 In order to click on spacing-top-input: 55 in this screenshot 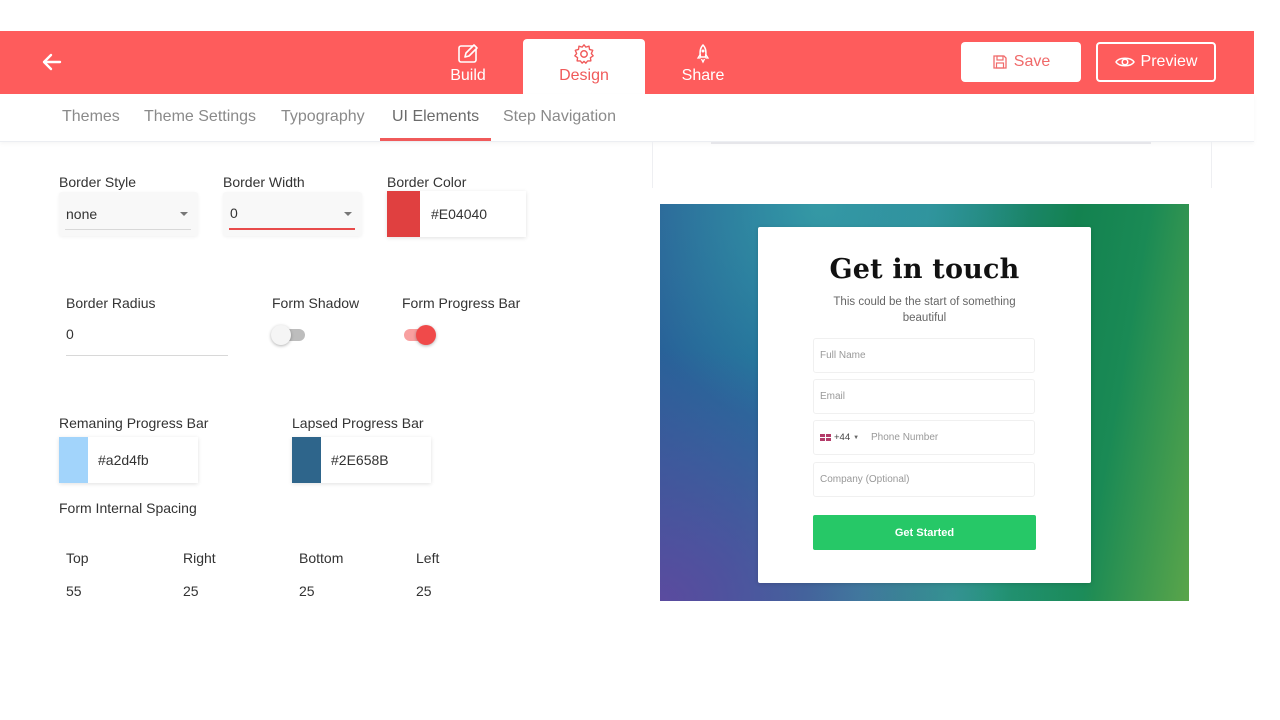, I will do `click(74, 591)`.